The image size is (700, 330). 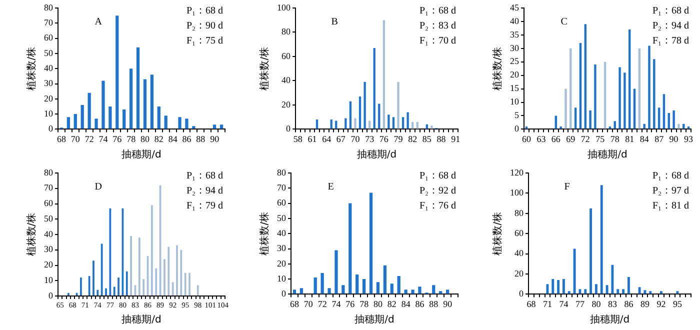 What do you see at coordinates (519, 213) in the screenshot?
I see `y-tick-label: 80` at bounding box center [519, 213].